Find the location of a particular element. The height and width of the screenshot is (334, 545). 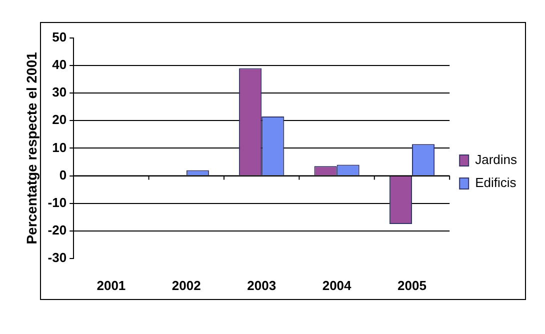

legend-label: Jardins is located at coordinates (496, 160).